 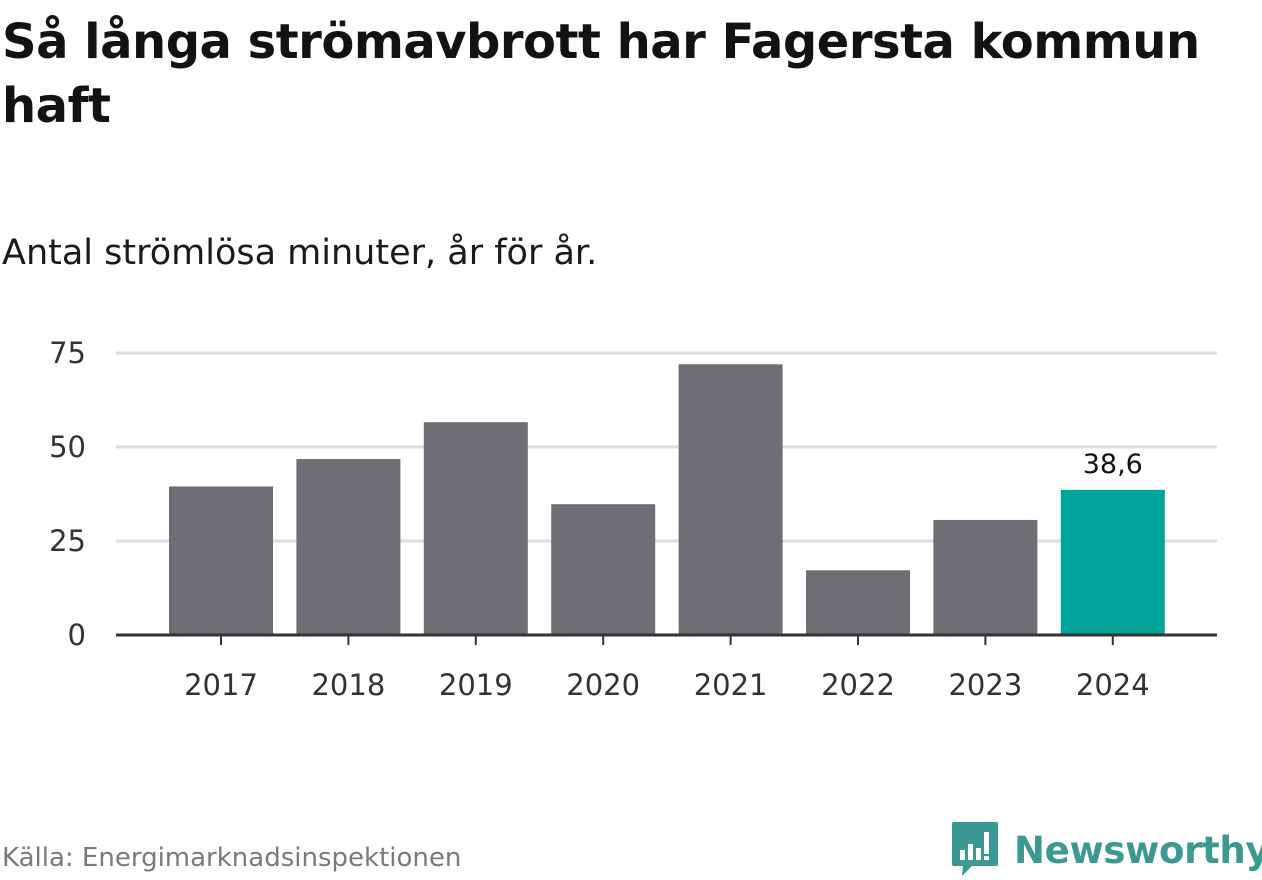 What do you see at coordinates (667, 668) in the screenshot?
I see `x-axis-ticks: 2017 2018 2019 2020 2021 2022 2023 2024` at bounding box center [667, 668].